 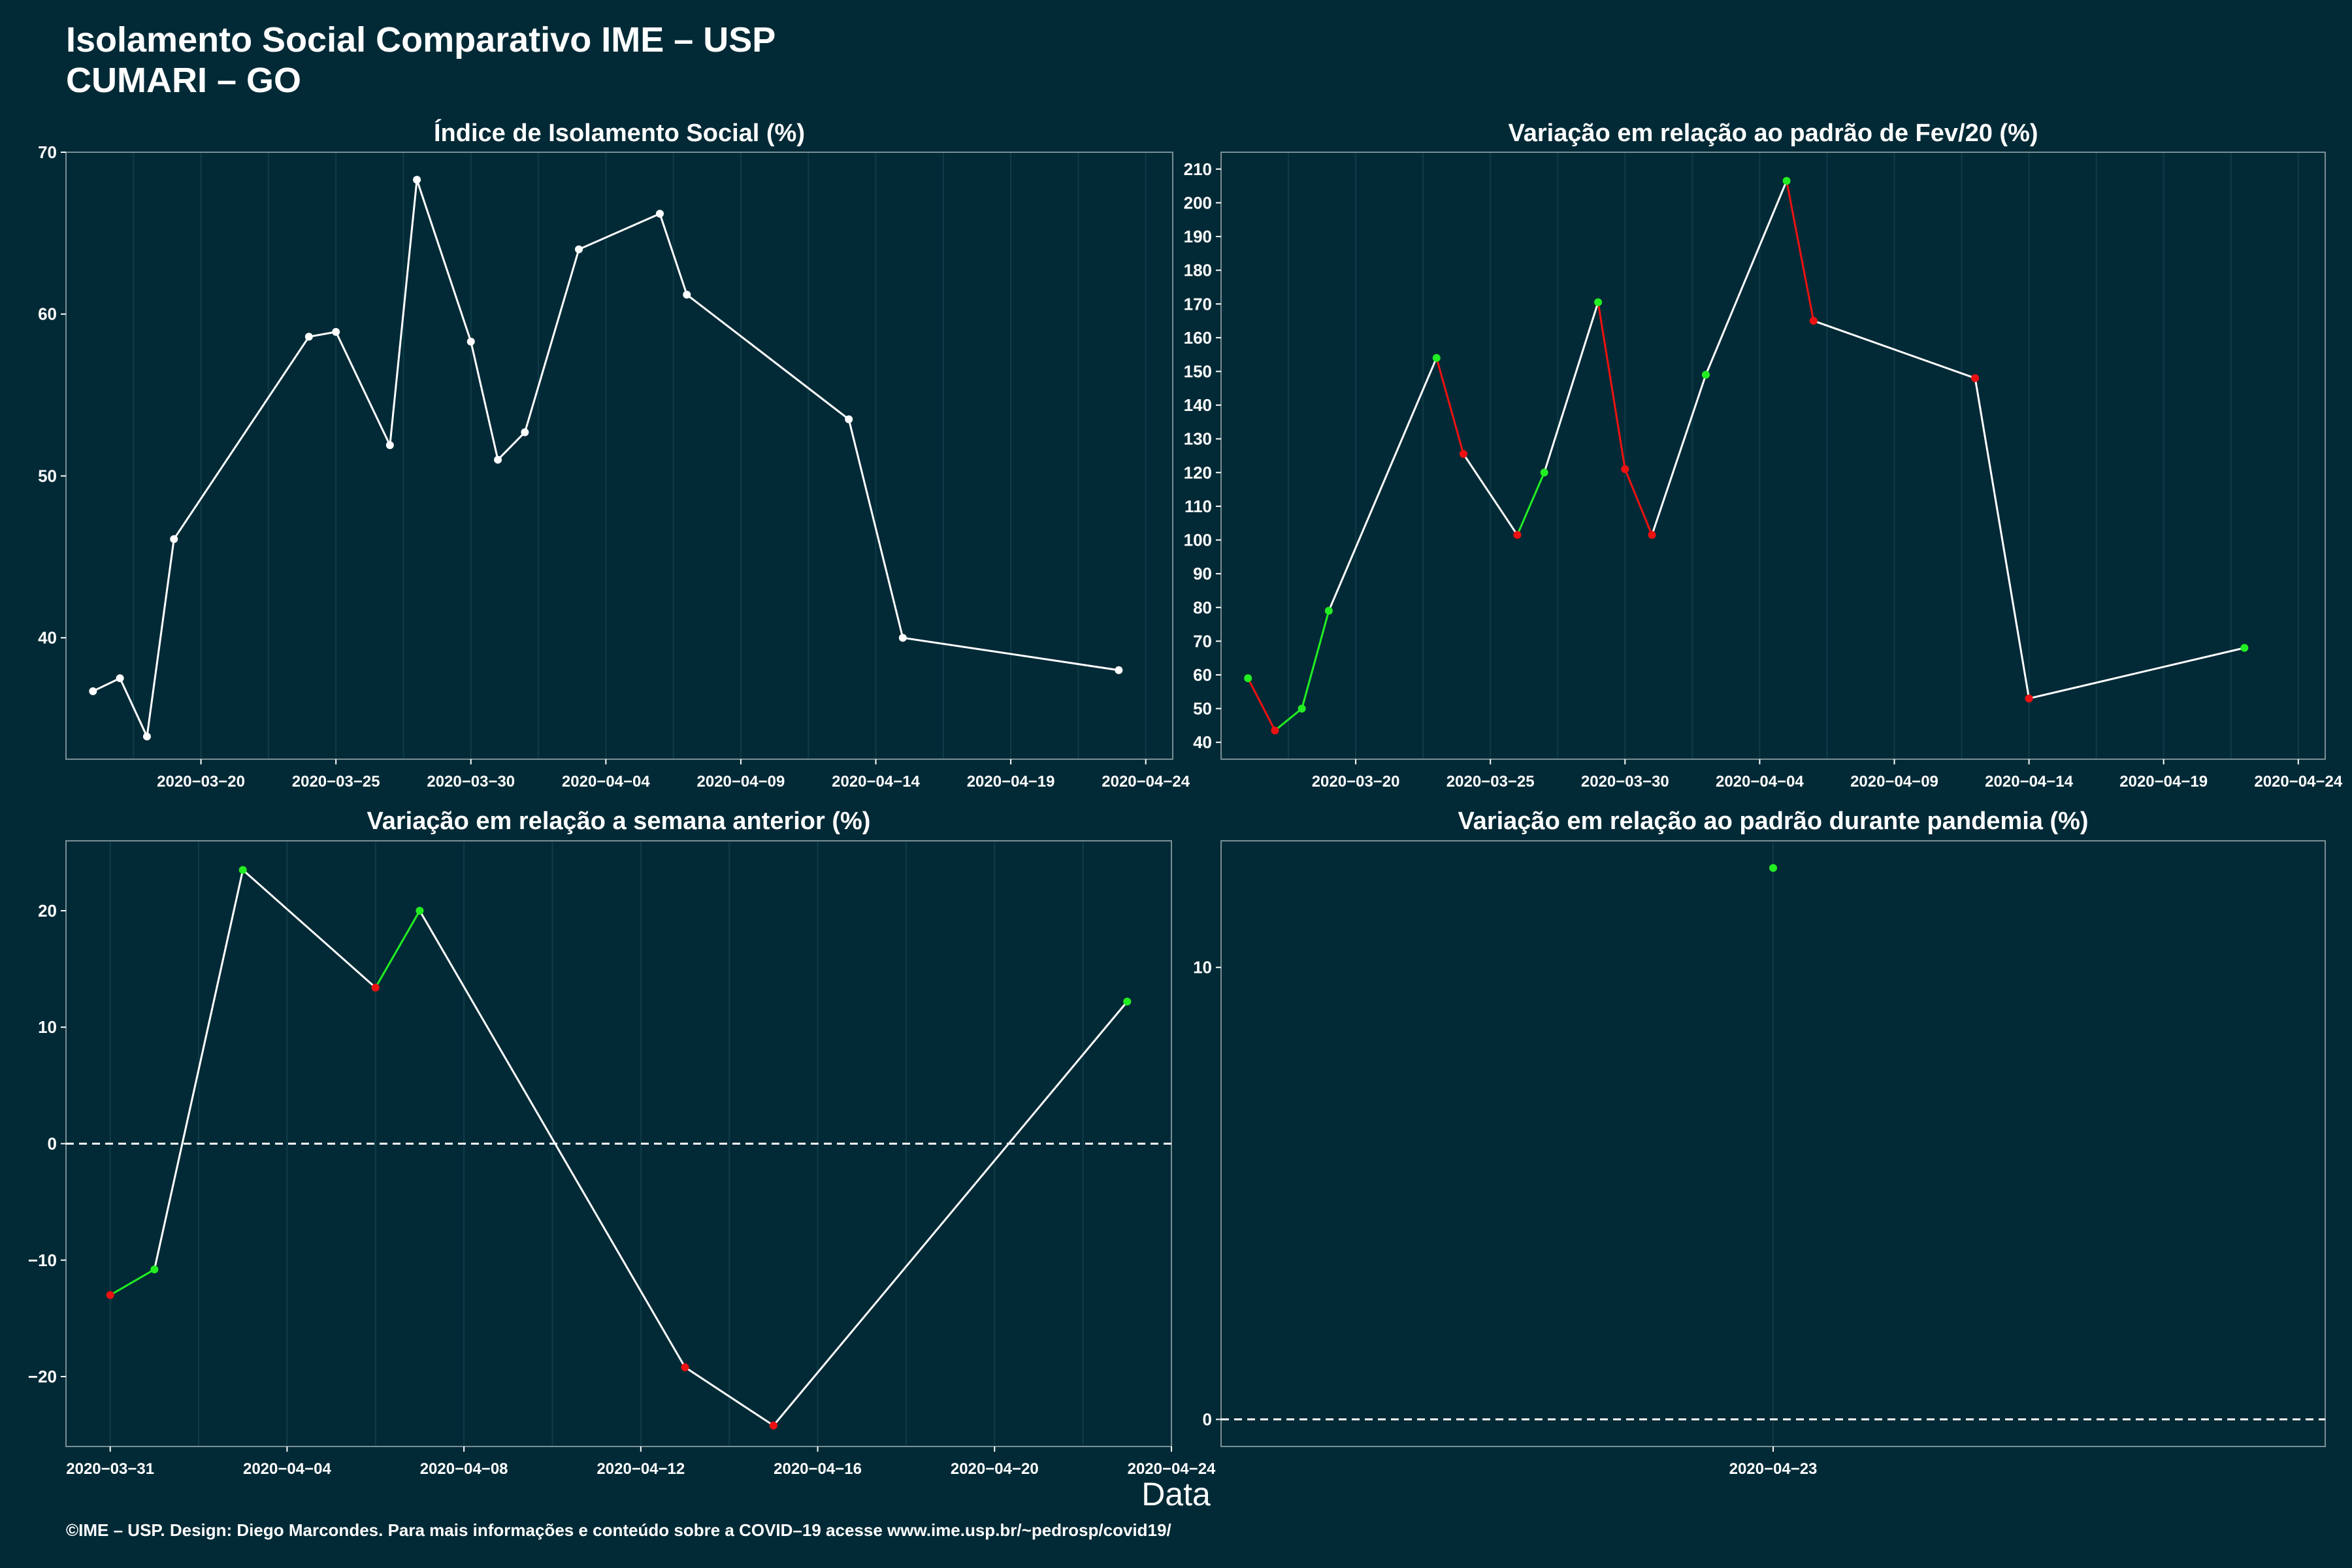 I want to click on x-tick-label: 2020−04−08, so click(x=464, y=1469).